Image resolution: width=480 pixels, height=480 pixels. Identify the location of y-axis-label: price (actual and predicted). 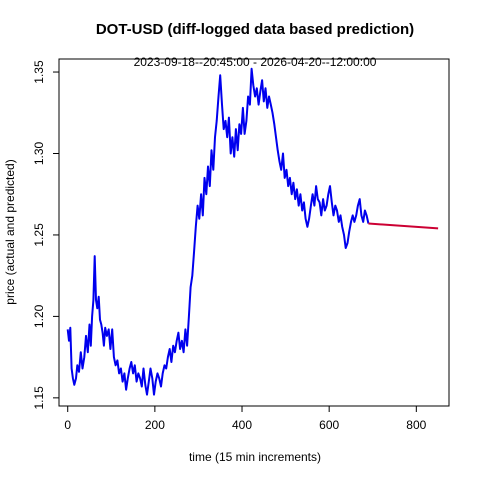
(10, 231).